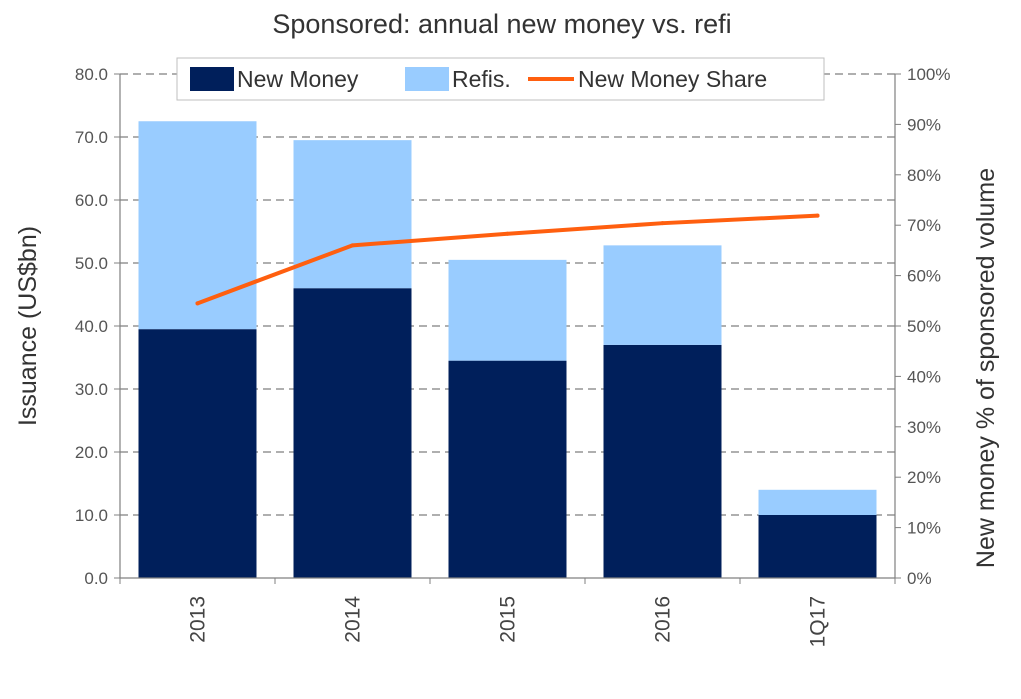 The width and height of the screenshot is (1021, 699). What do you see at coordinates (507, 310) in the screenshot?
I see `bar-refis-2015` at bounding box center [507, 310].